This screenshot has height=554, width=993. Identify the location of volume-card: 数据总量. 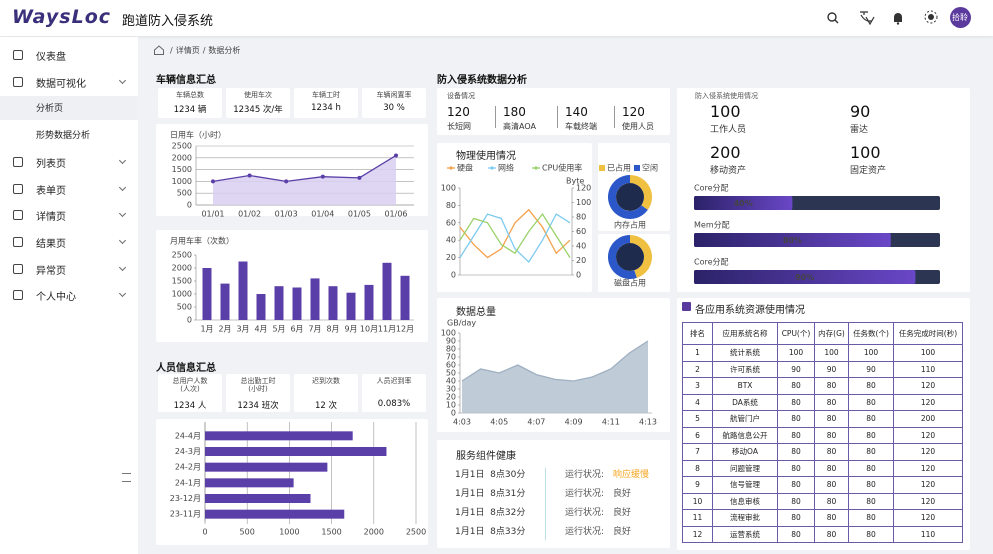
(553, 365).